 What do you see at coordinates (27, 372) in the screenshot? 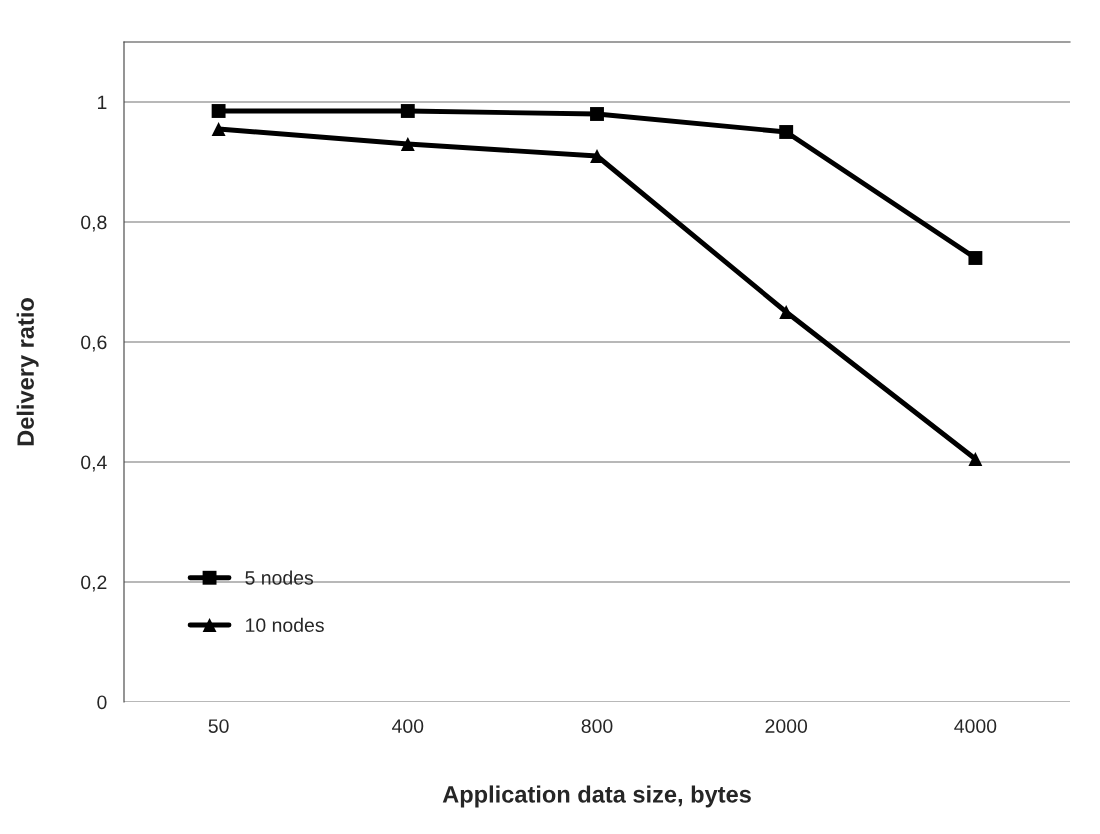
I see `y-axis-title: Delivery ratio` at bounding box center [27, 372].